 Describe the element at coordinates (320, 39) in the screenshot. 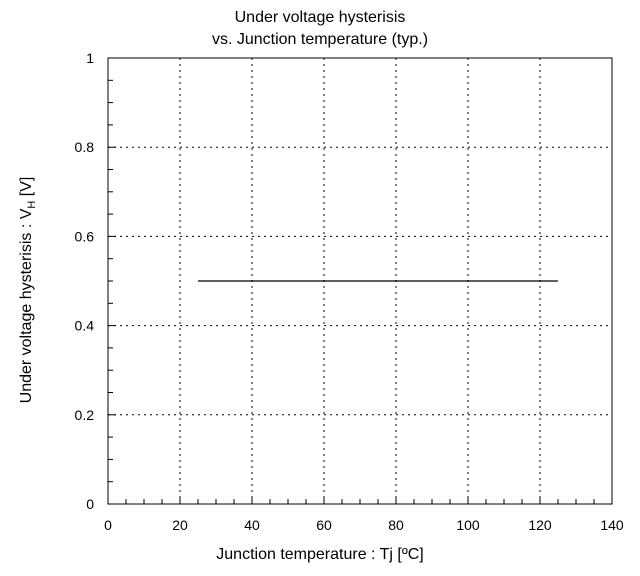

I see `chart-title-line-2: vs. Junction temperature (typ.)` at that location.